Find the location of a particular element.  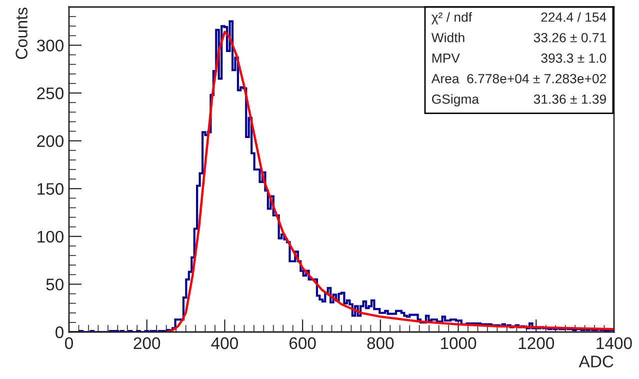

x-tick-label: 800 is located at coordinates (380, 343).